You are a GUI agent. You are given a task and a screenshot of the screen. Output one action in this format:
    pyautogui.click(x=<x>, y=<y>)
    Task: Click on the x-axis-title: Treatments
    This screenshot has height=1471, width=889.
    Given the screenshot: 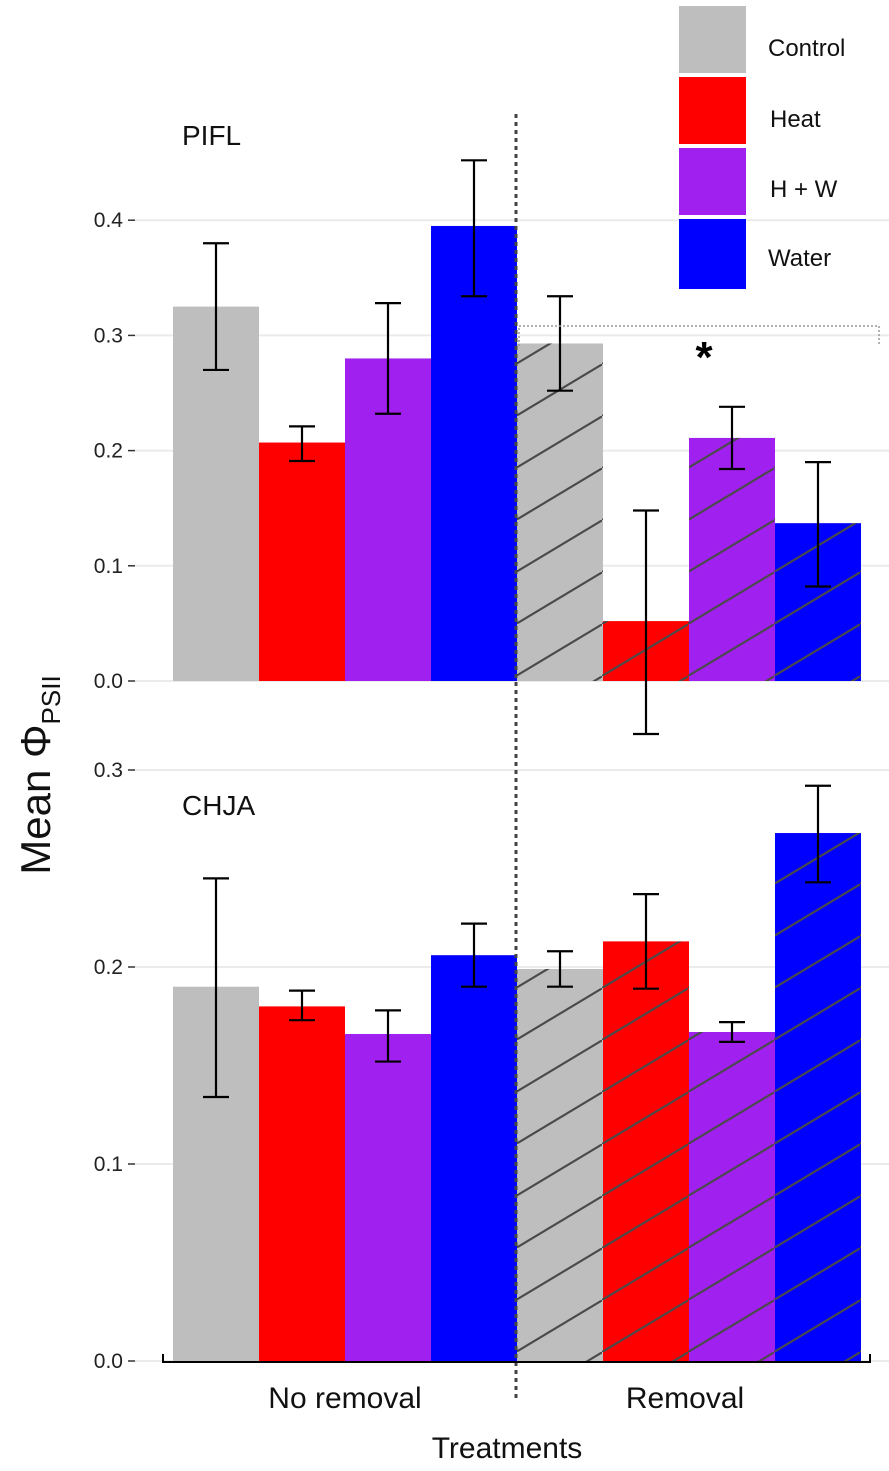 What is the action you would take?
    pyautogui.click(x=507, y=1448)
    